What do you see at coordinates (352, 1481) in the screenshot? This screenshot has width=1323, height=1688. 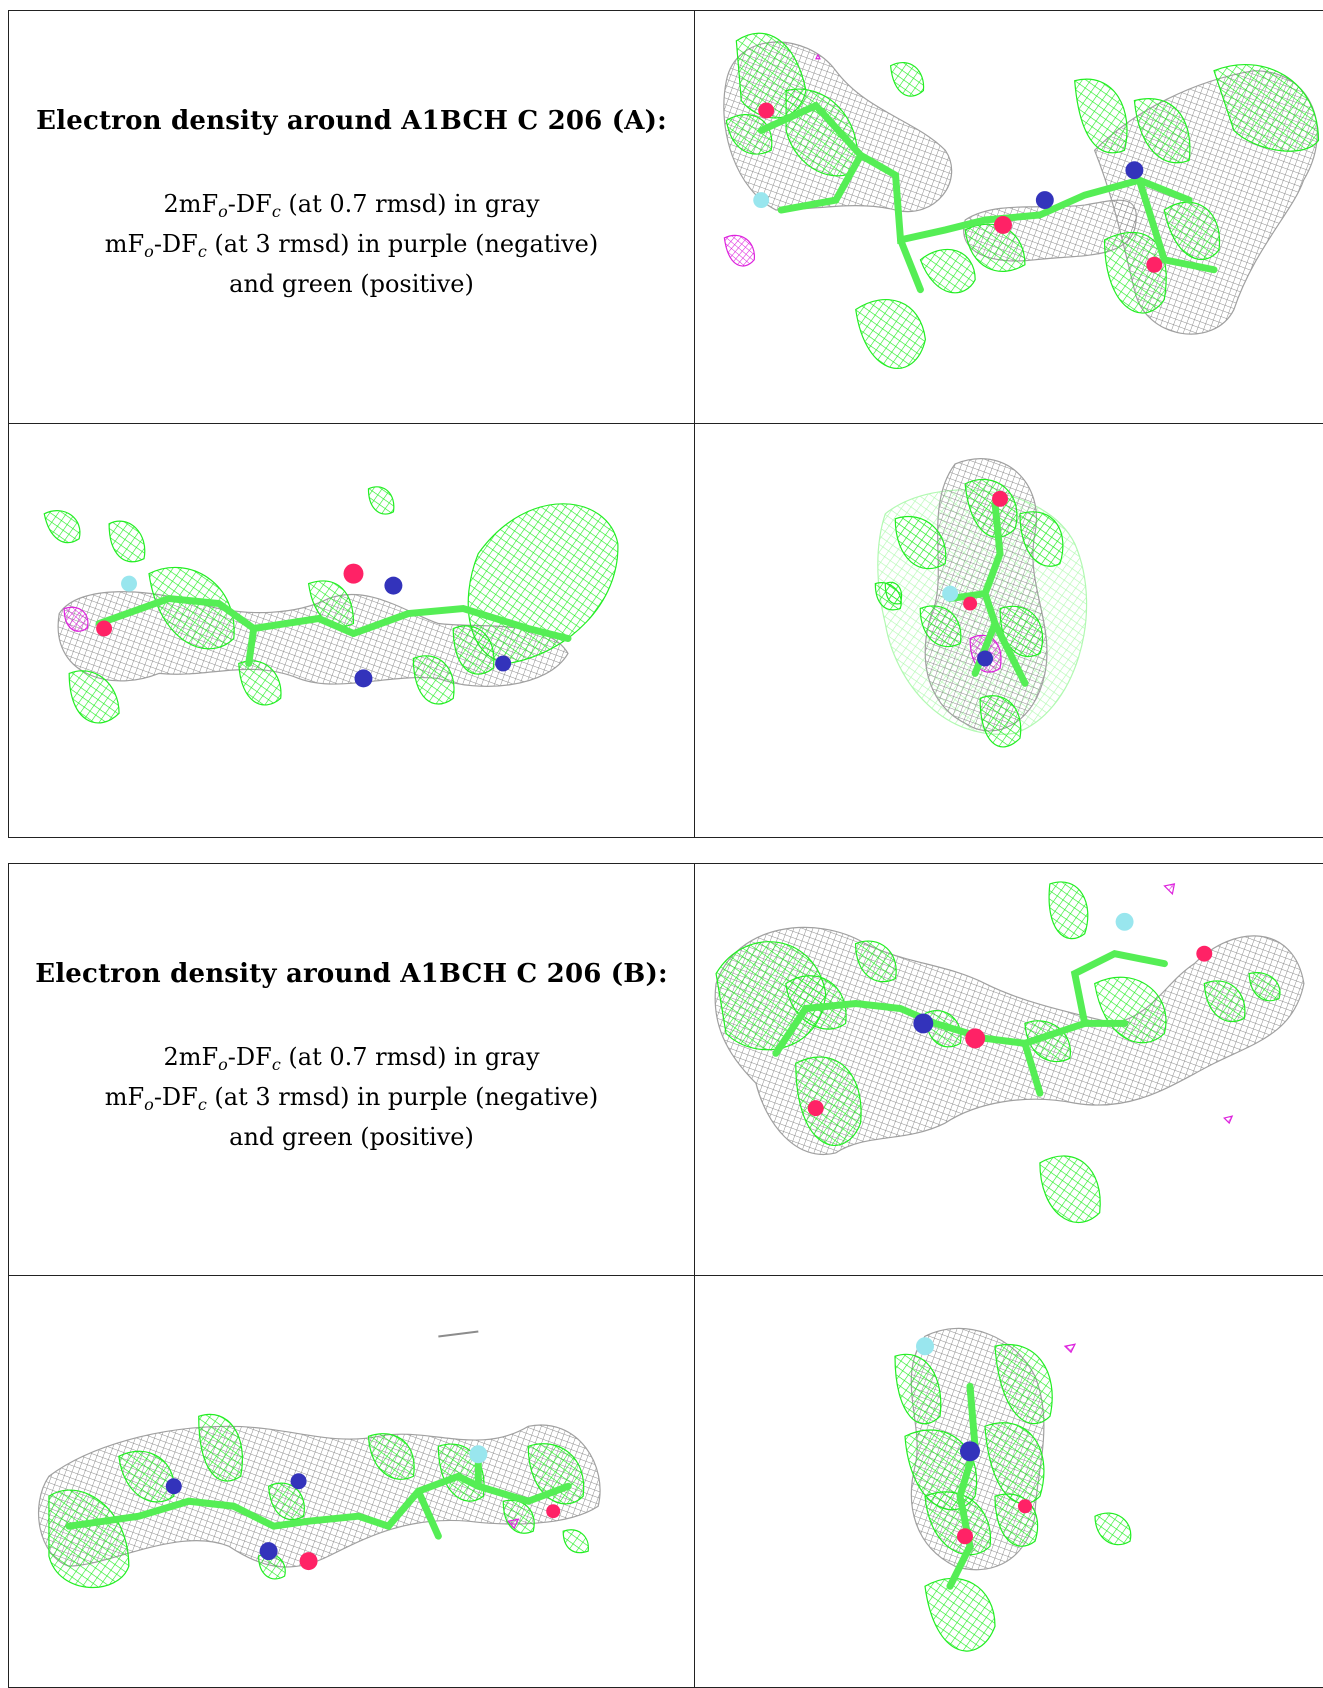 I see `density-view-b-side` at bounding box center [352, 1481].